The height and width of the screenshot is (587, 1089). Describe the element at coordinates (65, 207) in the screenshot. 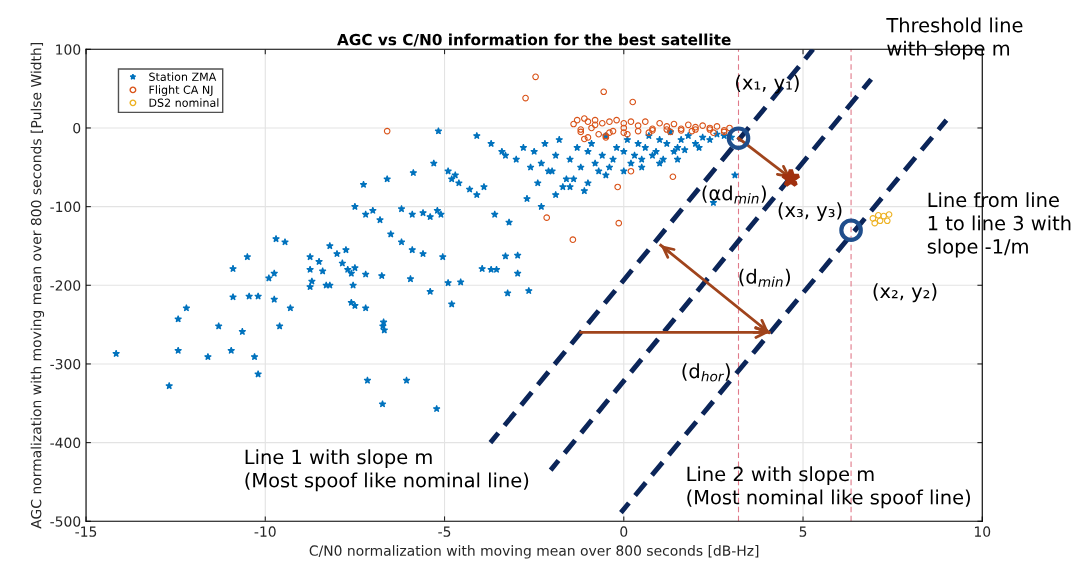

I see `y-tick-label: -100` at that location.